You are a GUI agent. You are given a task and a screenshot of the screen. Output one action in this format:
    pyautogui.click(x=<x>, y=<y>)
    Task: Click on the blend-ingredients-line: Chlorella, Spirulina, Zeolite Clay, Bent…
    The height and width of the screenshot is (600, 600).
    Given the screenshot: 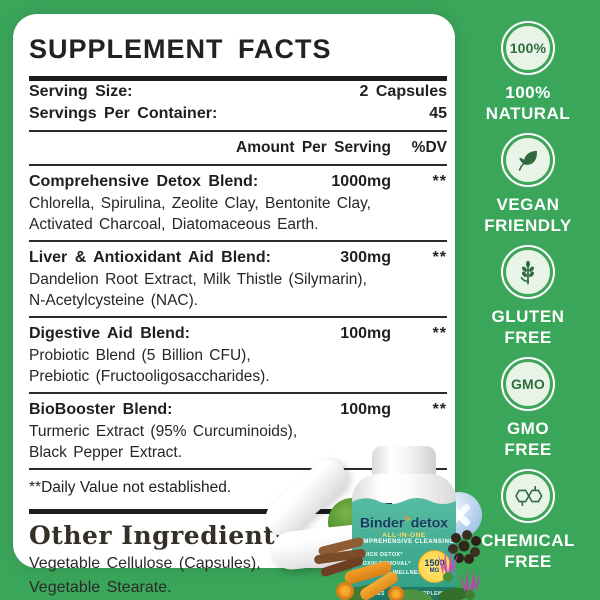 What is the action you would take?
    pyautogui.click(x=200, y=203)
    